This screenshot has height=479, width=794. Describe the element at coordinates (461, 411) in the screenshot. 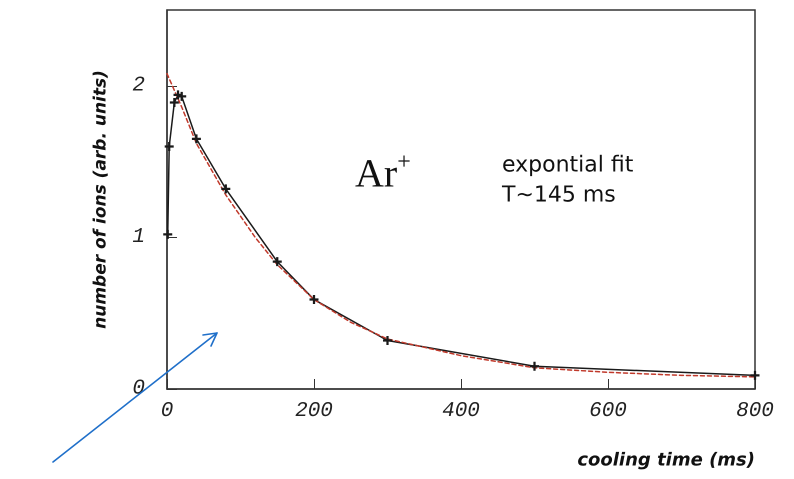

I see `x-tick-label: 400` at that location.